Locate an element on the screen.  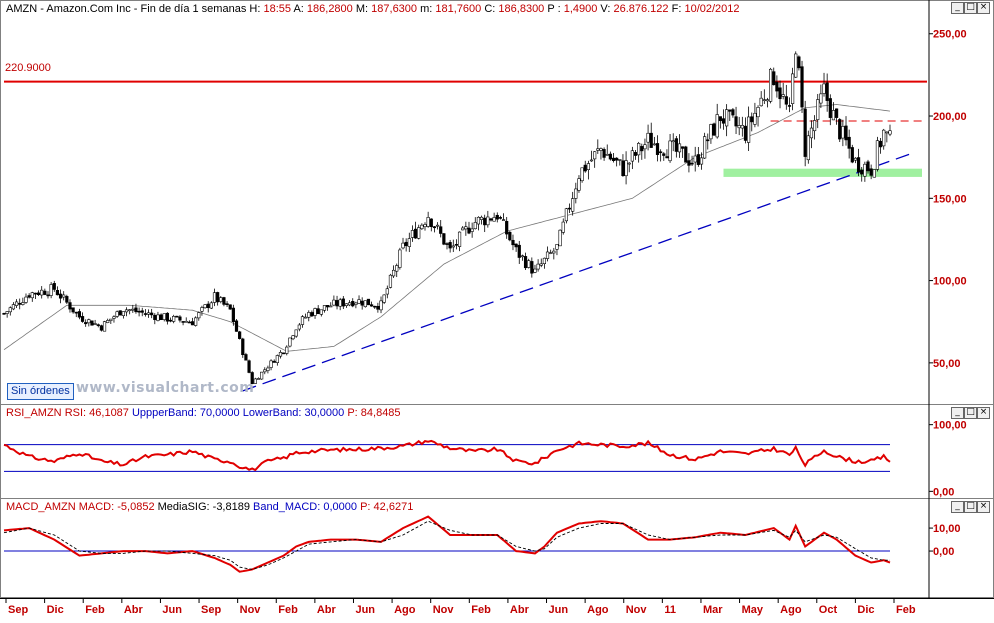
rsi-maximize-button: □ is located at coordinates (970, 413).